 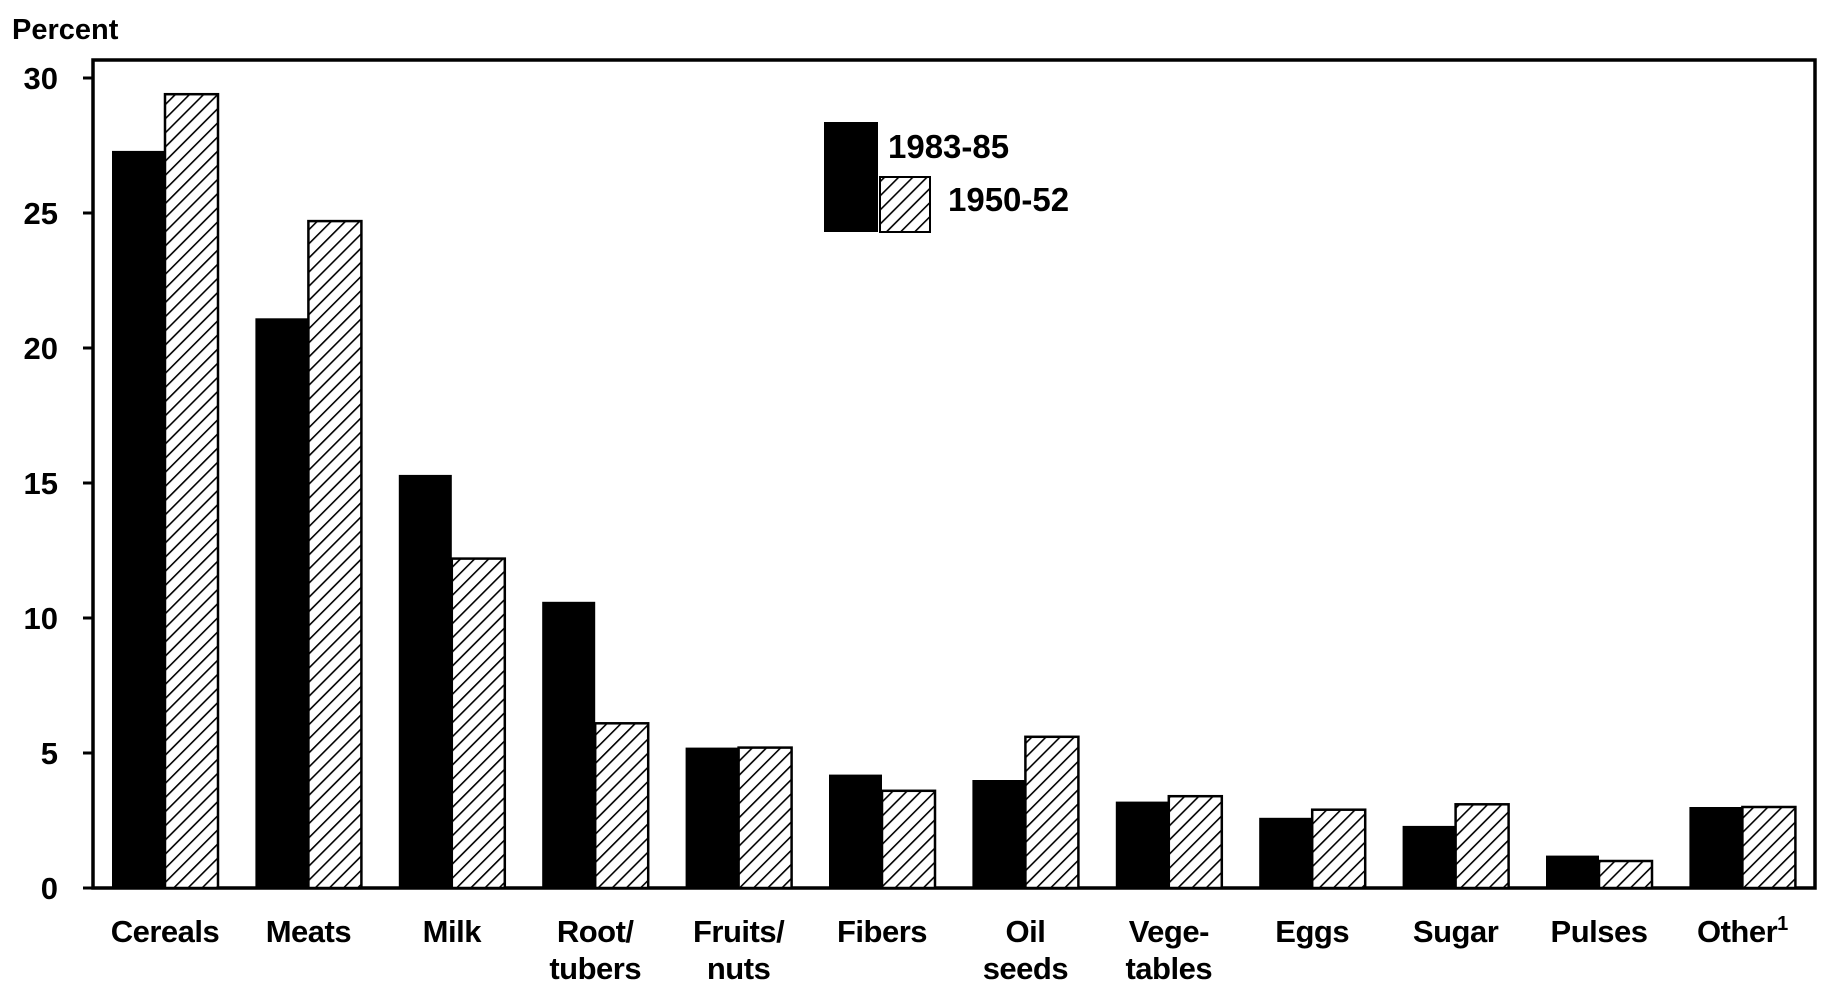 I want to click on y-tick-label: 15, so click(x=41, y=483).